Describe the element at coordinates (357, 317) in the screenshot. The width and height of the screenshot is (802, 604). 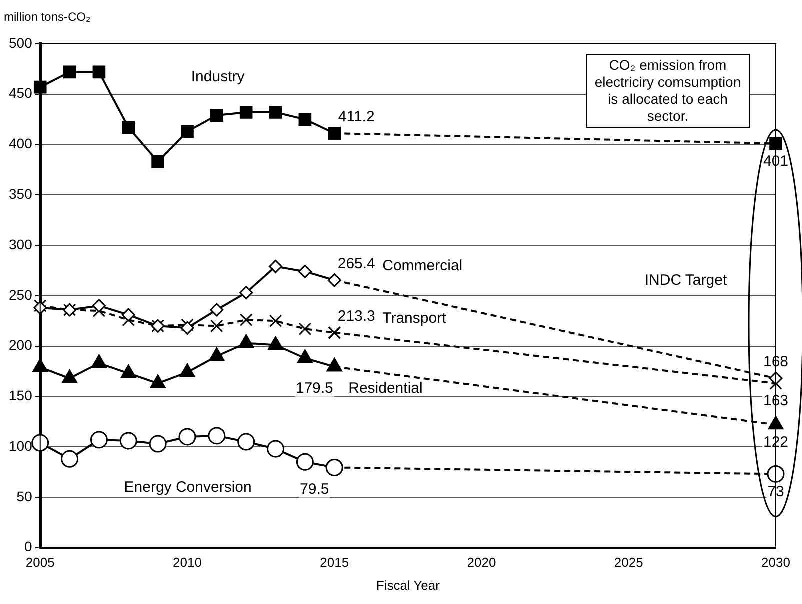
I see `data-label: 213.3` at that location.